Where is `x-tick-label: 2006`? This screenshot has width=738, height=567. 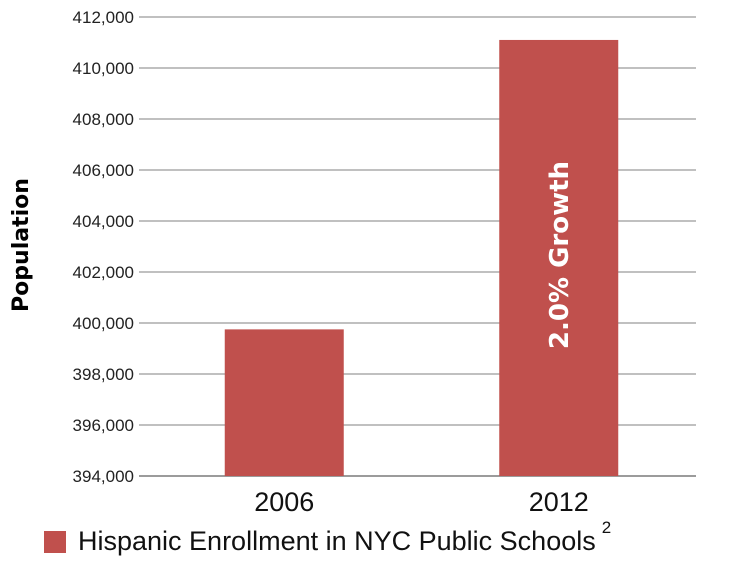
x-tick-label: 2006 is located at coordinates (284, 502).